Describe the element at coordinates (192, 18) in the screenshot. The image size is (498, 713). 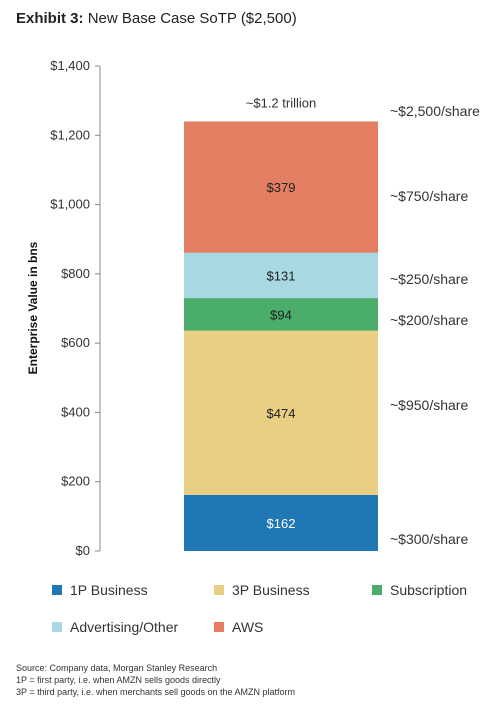
I see `exhibit-title: New Base Case SoTP ($2,500)` at that location.